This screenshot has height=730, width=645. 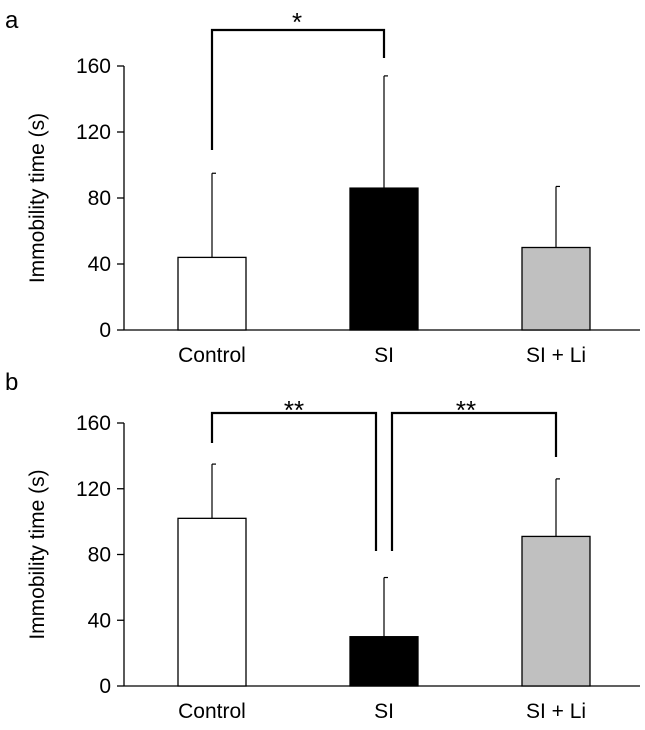 I want to click on panel-label: a, so click(x=12, y=20).